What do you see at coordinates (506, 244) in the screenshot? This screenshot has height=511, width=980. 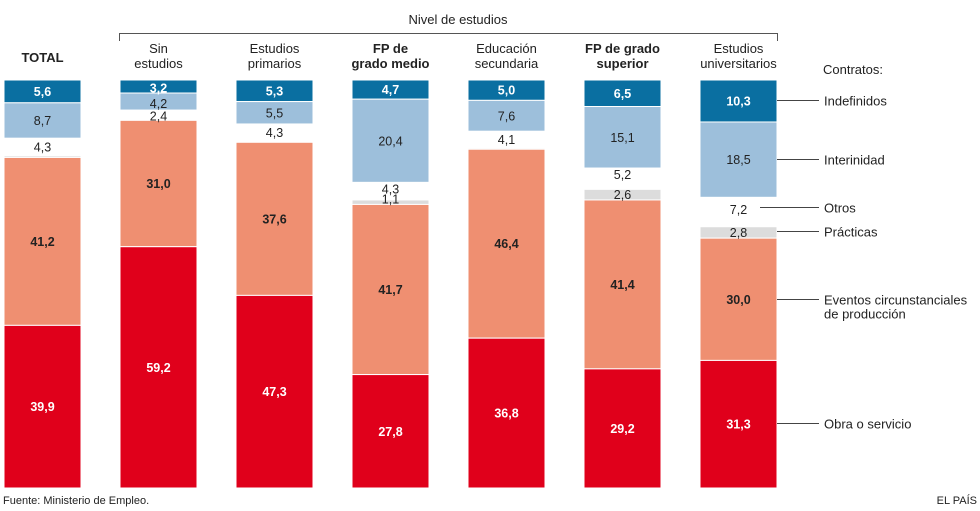 I see `data-label: 46,4` at bounding box center [506, 244].